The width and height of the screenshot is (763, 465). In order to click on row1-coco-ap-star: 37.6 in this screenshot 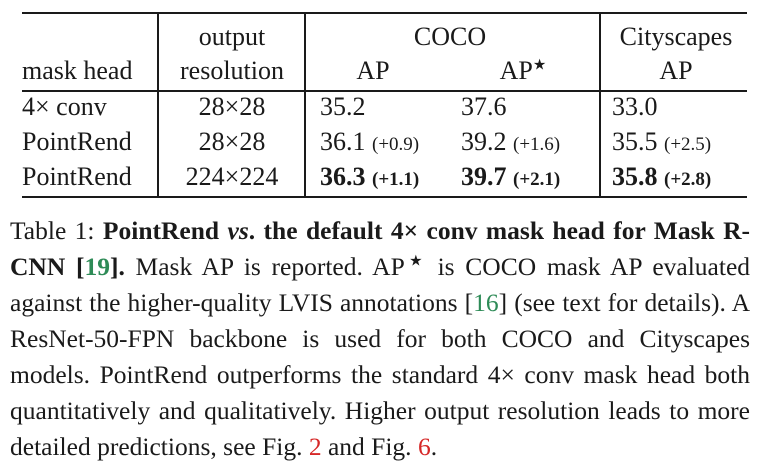, I will do `click(484, 107)`.